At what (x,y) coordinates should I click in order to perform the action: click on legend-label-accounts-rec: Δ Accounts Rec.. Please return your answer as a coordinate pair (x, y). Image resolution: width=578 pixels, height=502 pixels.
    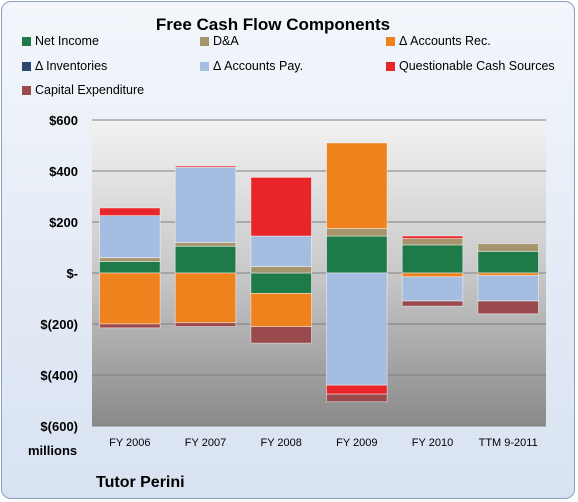
    Looking at the image, I should click on (445, 41).